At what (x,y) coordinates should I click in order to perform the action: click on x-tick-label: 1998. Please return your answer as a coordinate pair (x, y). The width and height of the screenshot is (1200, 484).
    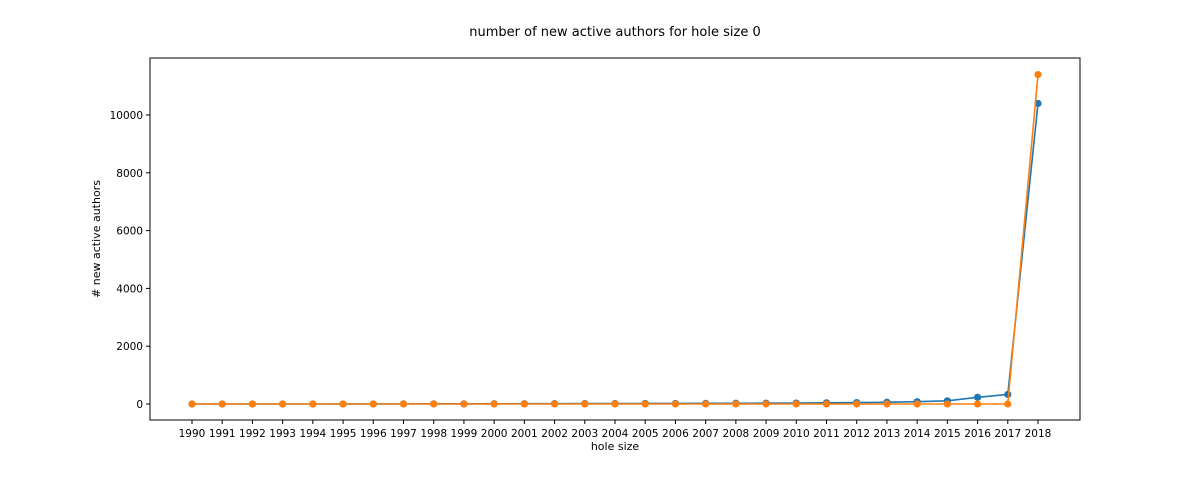
    Looking at the image, I should click on (433, 434).